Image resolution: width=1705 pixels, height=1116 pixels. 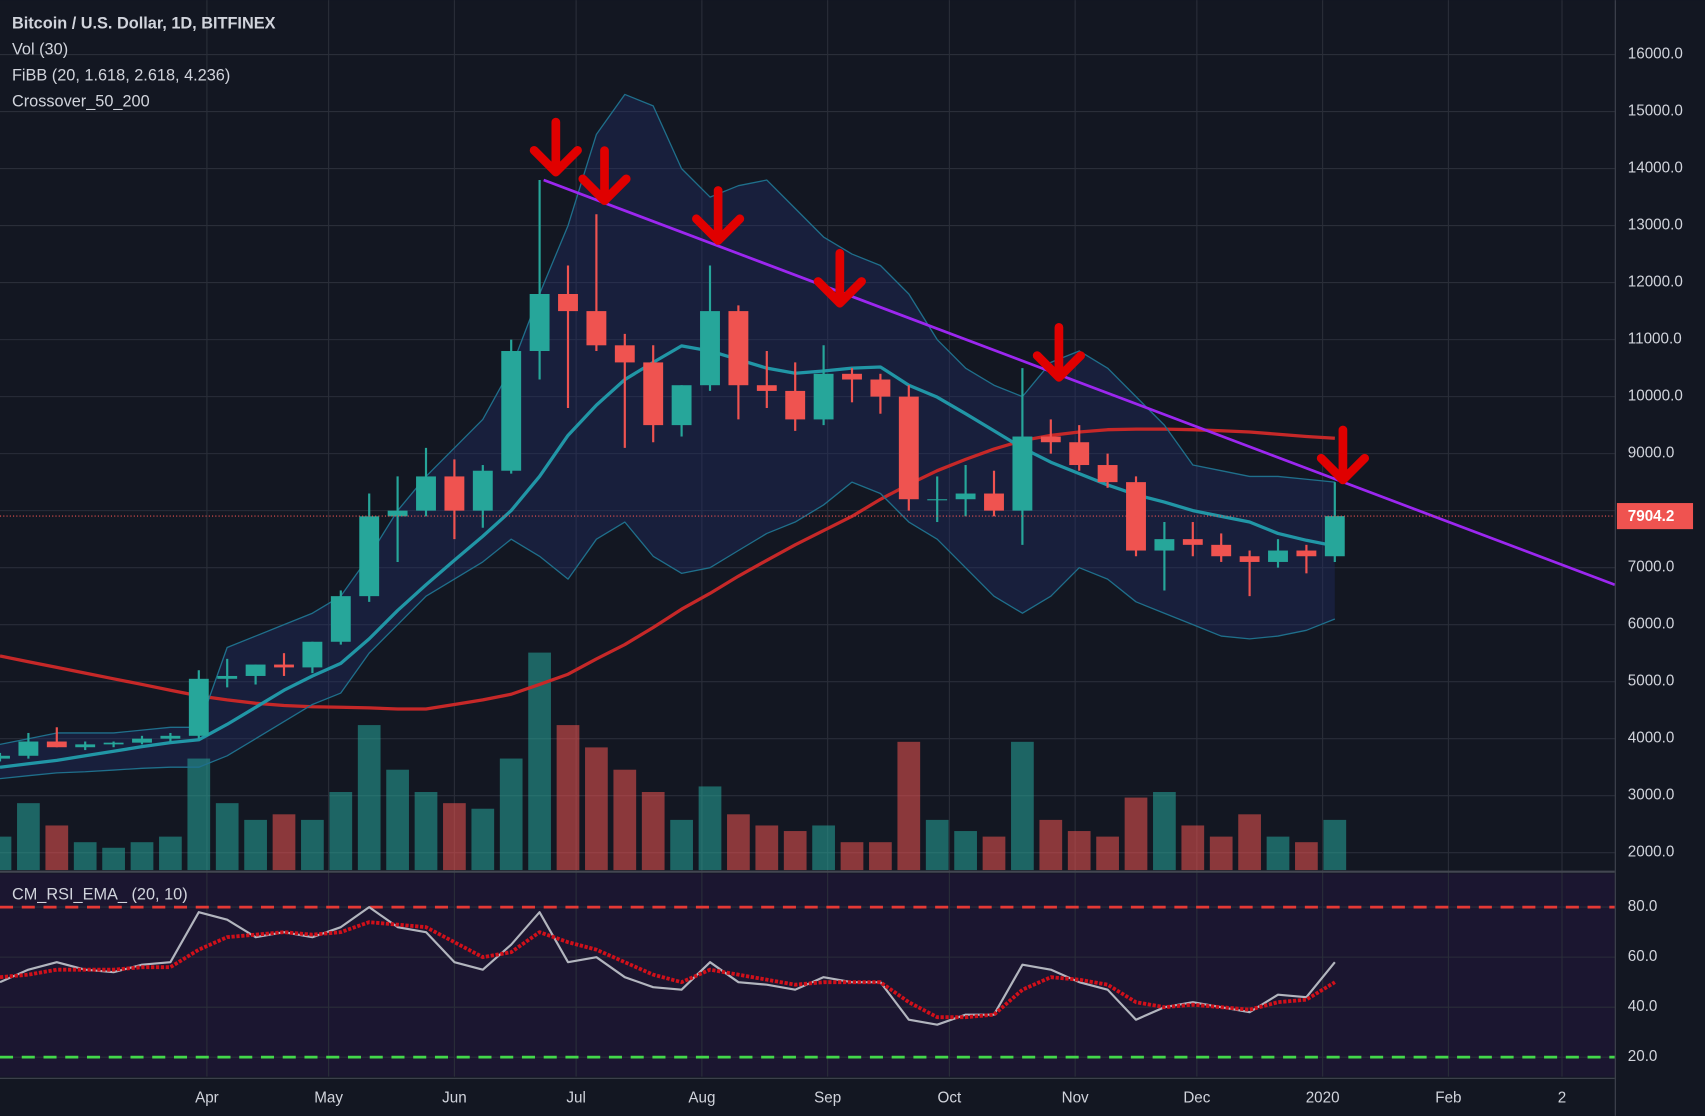 I want to click on y-tick-label: 13000.0, so click(x=1655, y=225).